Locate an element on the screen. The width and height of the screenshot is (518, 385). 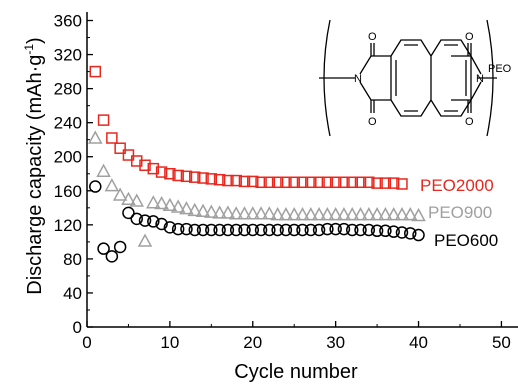
y-tick-label: 120 is located at coordinates (68, 225).